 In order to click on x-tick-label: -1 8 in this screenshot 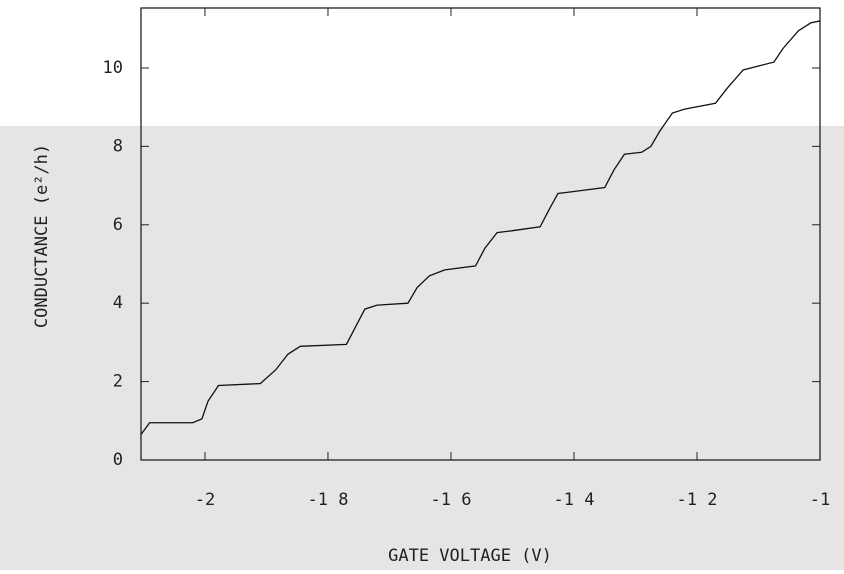, I will do `click(327, 500)`.